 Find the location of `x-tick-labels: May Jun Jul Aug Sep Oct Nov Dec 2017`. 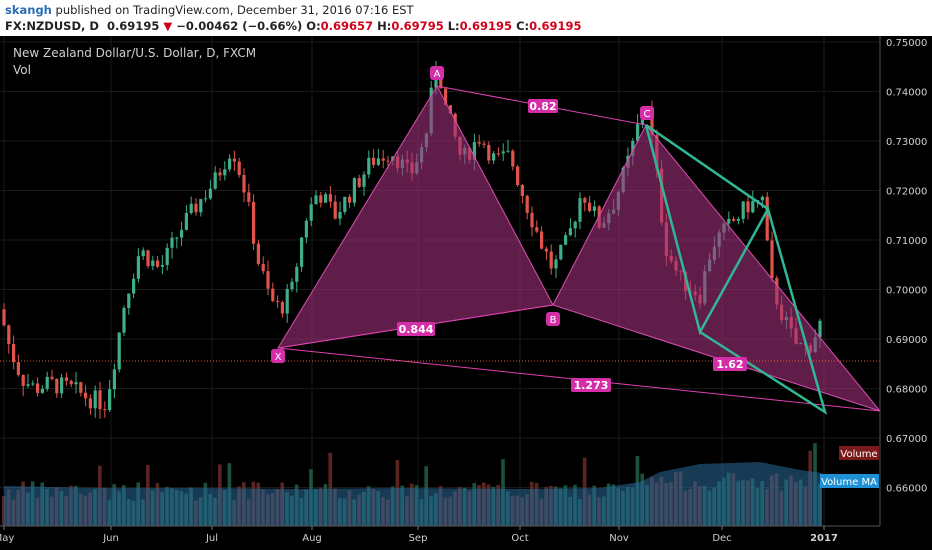

x-tick-labels: May Jun Jul Aug Sep Oct Nov Dec 2017 is located at coordinates (419, 535).